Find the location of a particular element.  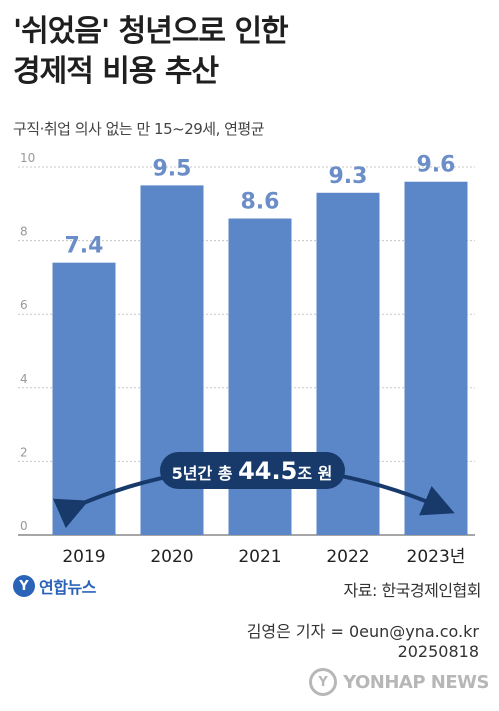

chart-title: '쉬었음' 청년으로 인한 경제적 비용 추산 is located at coordinates (248, 52).